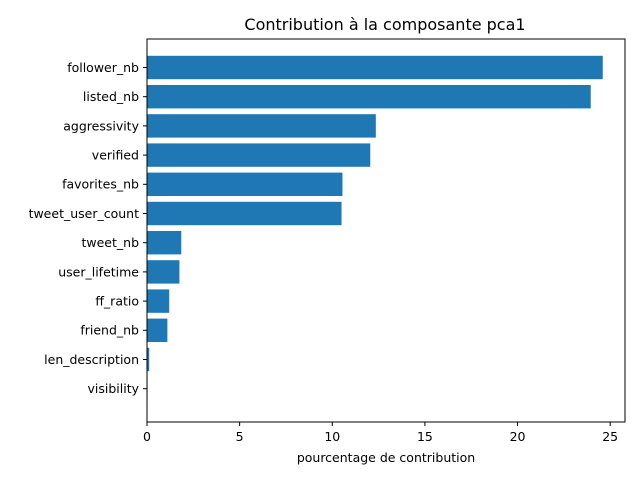  Describe the element at coordinates (157, 330) in the screenshot. I see `bar-friend_nb` at that location.